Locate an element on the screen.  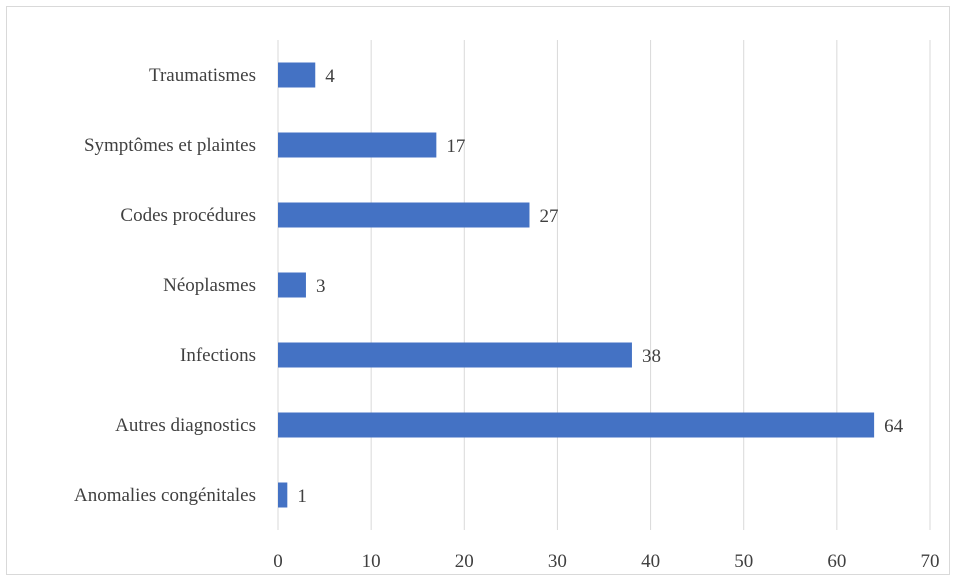
x-tick-label: 20 is located at coordinates (464, 561).